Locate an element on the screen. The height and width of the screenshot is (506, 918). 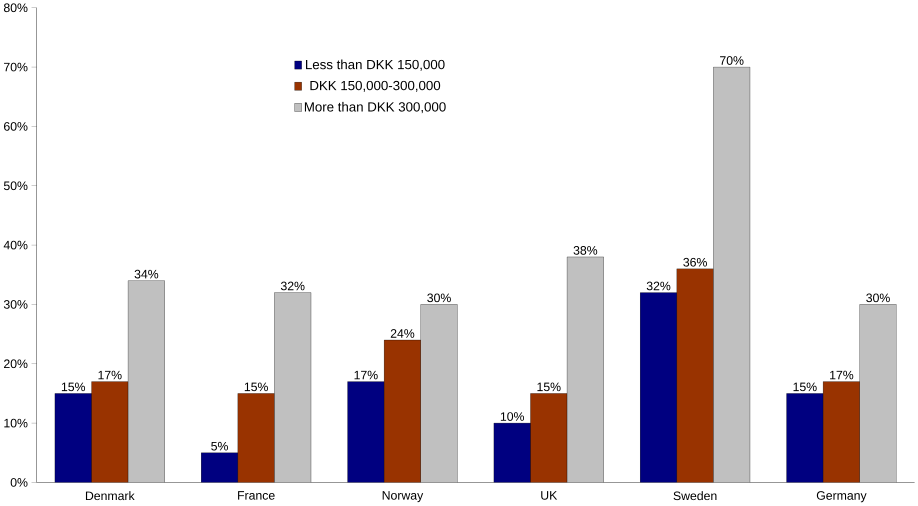
data-label: 38% is located at coordinates (586, 250).